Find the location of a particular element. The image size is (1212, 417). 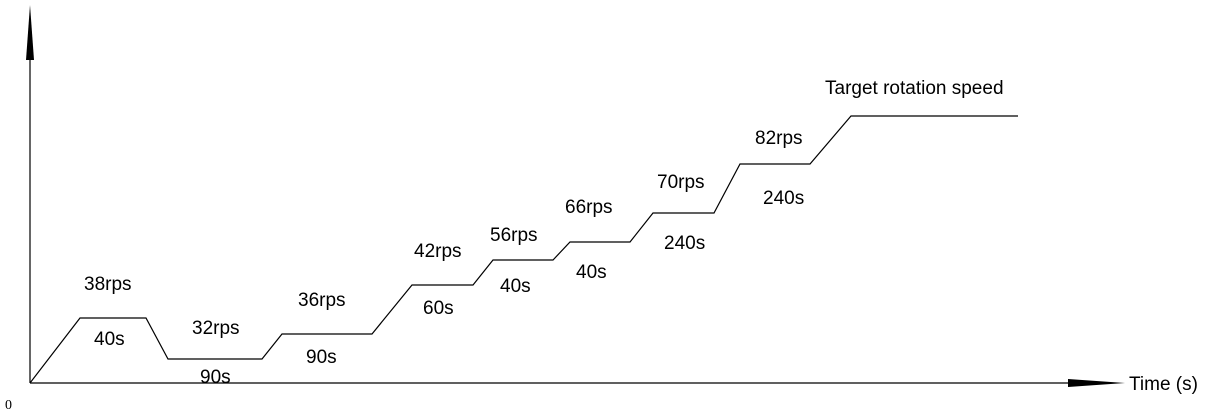

y-axis-arrow-icon is located at coordinates (30, 32).